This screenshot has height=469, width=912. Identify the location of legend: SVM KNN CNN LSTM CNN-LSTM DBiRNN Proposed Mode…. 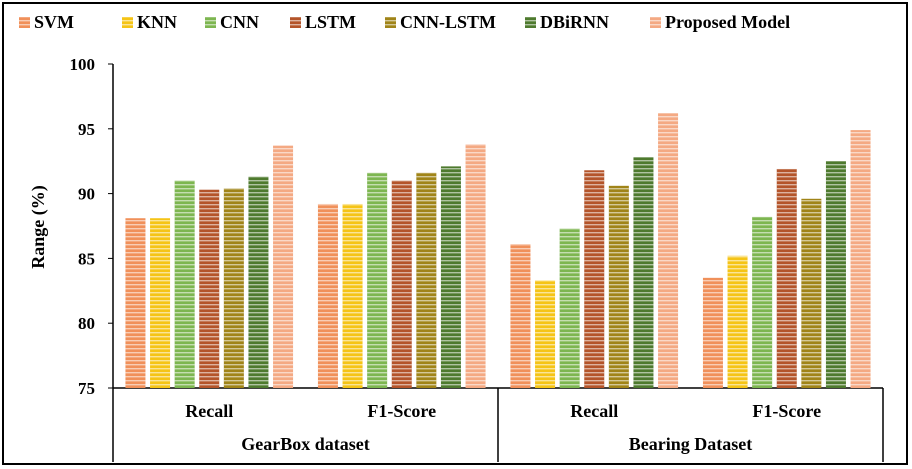
(404, 22).